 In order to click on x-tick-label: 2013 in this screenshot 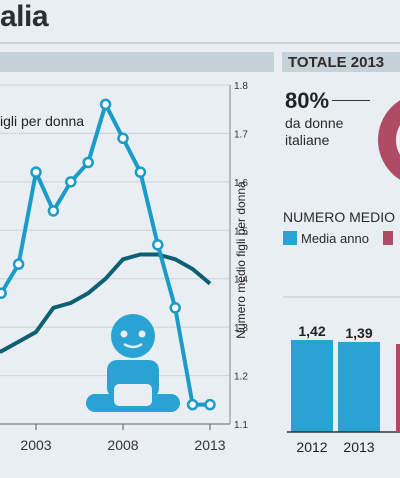, I will do `click(209, 445)`.